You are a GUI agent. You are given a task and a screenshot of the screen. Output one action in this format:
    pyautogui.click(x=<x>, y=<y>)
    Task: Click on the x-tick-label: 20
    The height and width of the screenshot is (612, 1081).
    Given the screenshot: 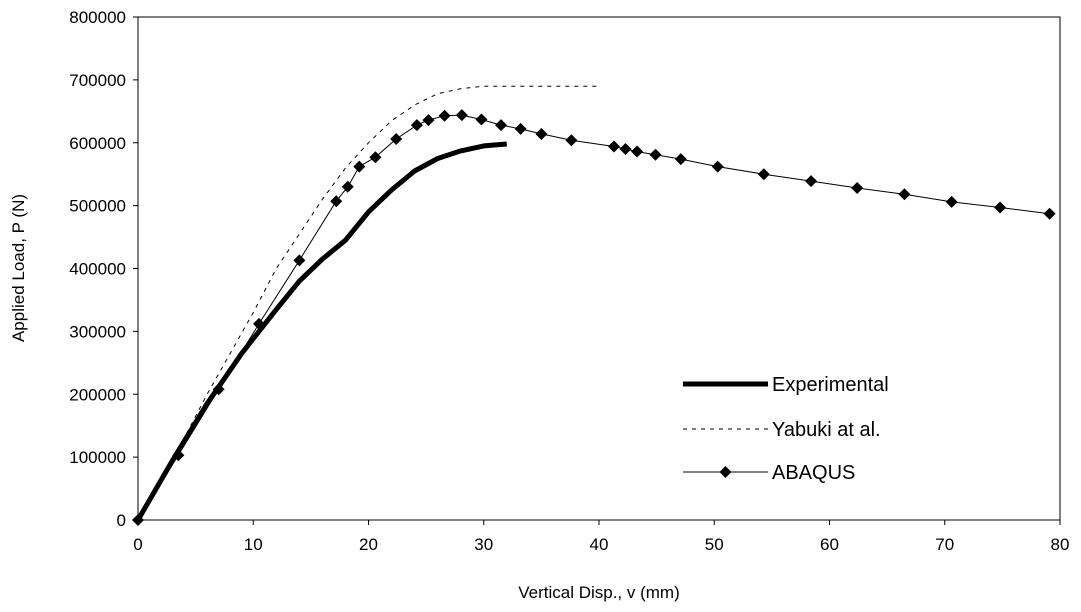 What is the action you would take?
    pyautogui.click(x=368, y=544)
    